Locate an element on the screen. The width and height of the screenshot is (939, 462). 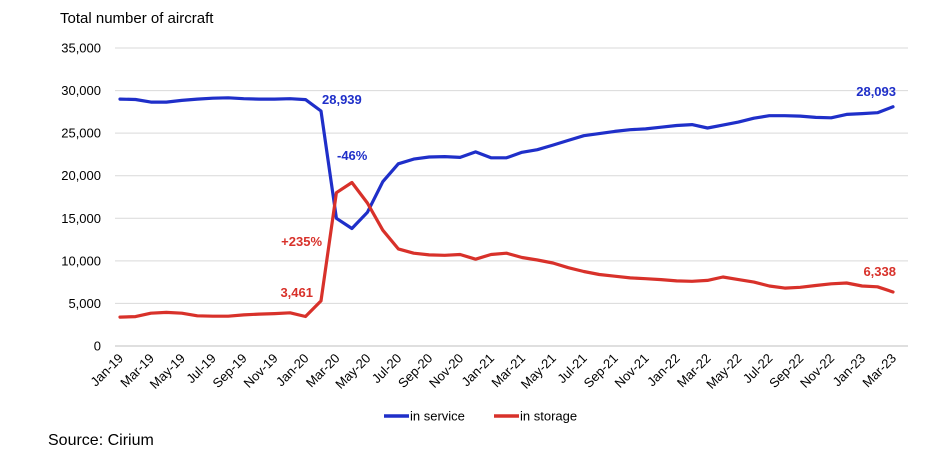
x-tick-label: Nov-20 is located at coordinates (446, 371).